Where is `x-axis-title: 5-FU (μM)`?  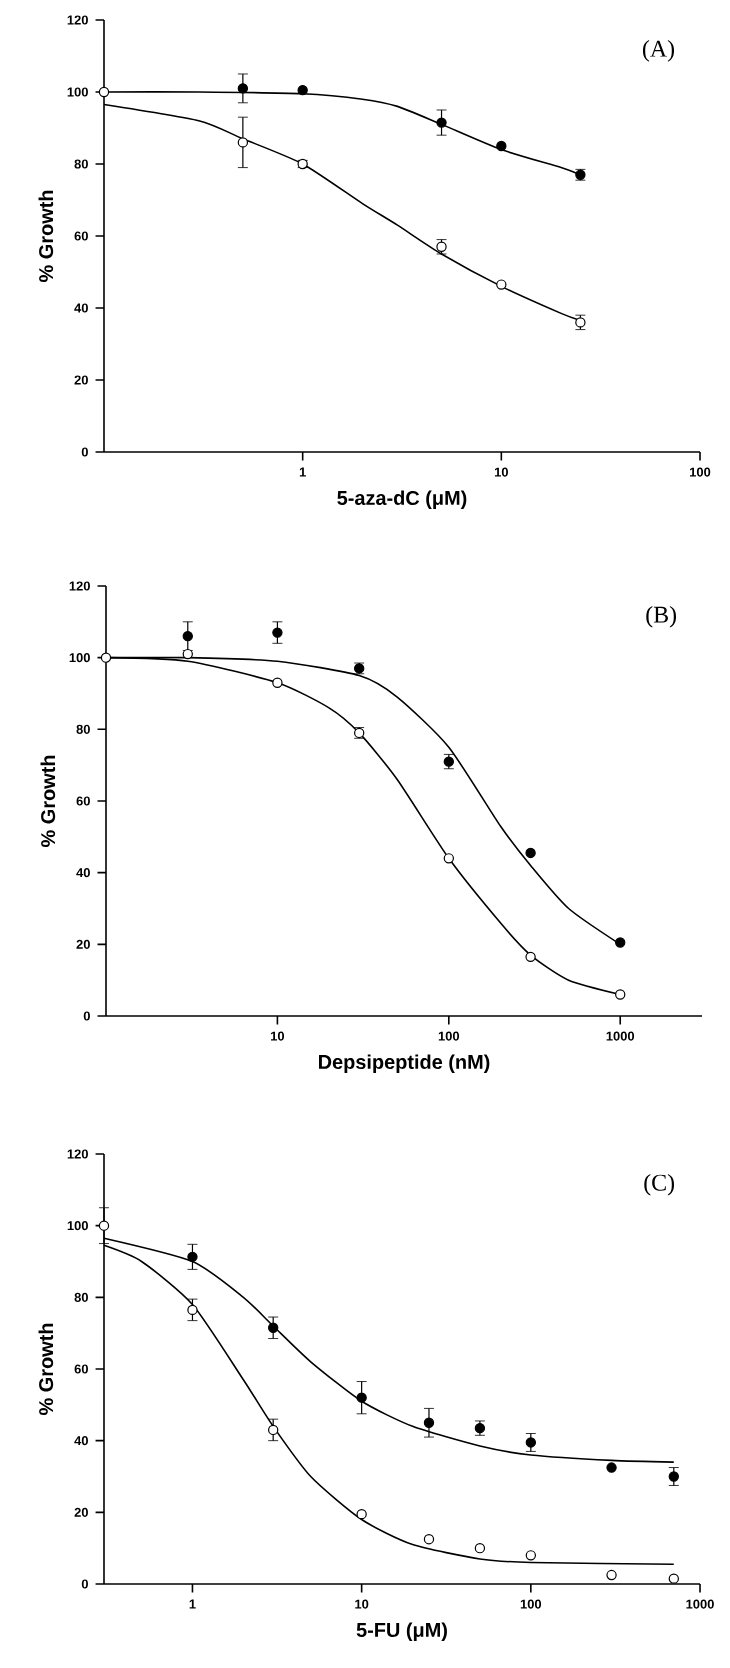
x-axis-title: 5-FU (μM) is located at coordinates (401, 1631).